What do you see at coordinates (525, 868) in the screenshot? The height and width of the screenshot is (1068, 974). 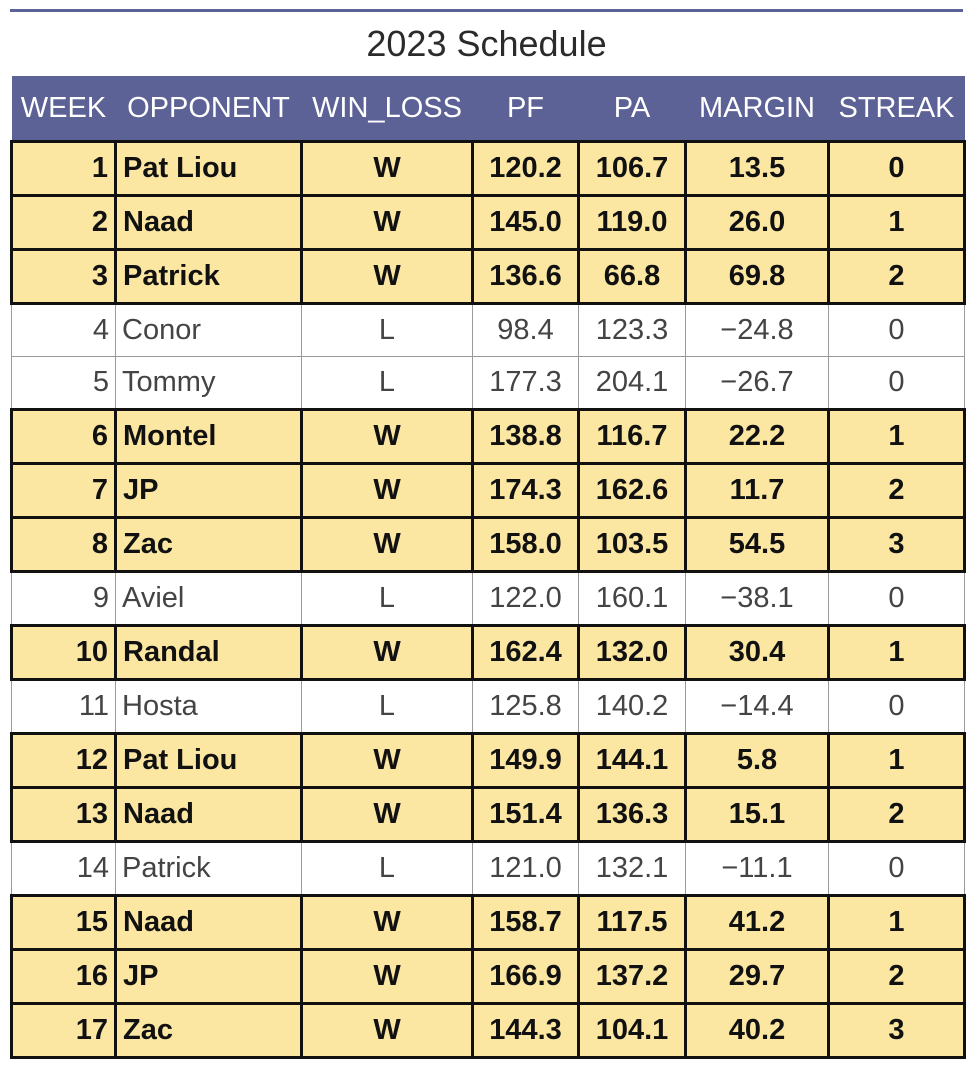 I see `cell-pf: 121.0` at bounding box center [525, 868].